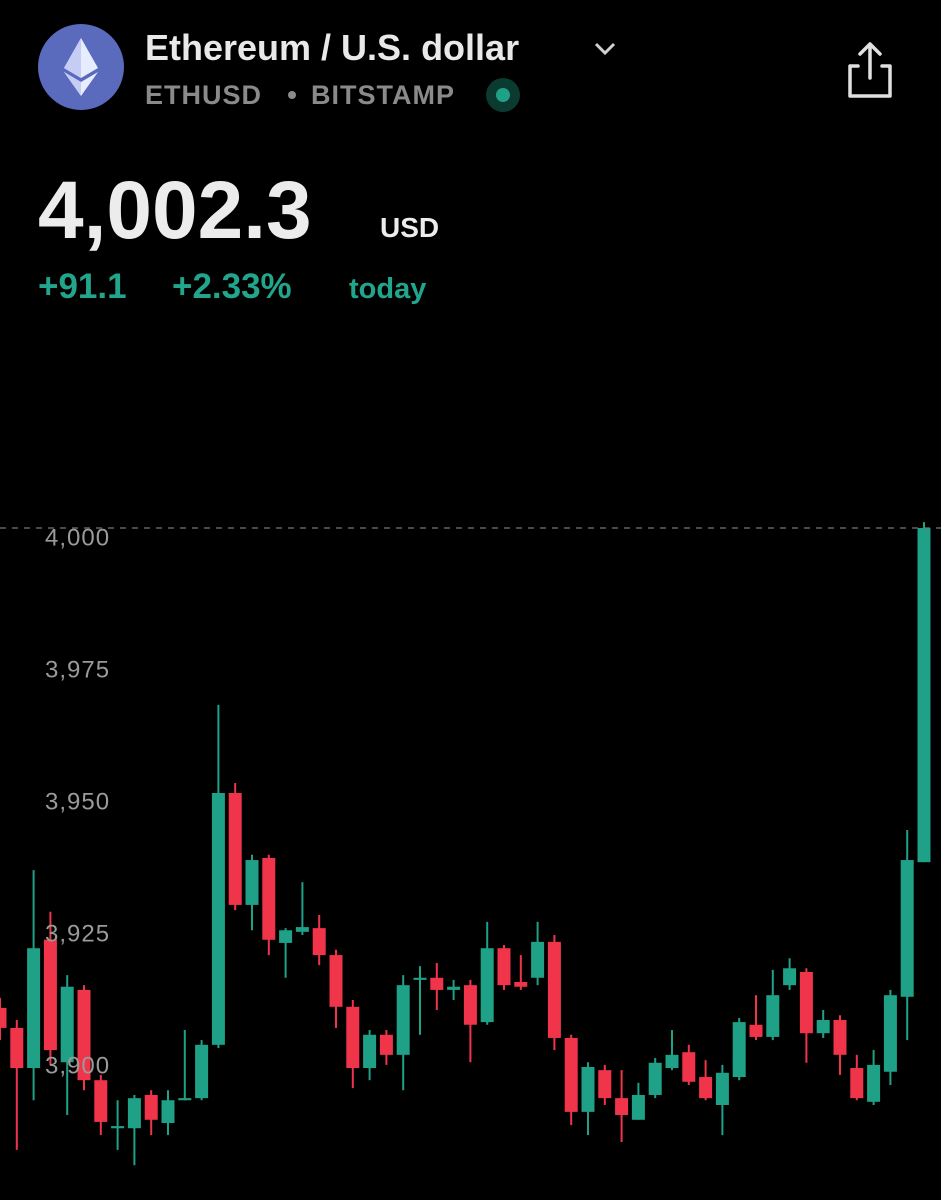 This screenshot has height=1200, width=941. Describe the element at coordinates (203, 95) in the screenshot. I see `ticker: ETHUSD` at that location.